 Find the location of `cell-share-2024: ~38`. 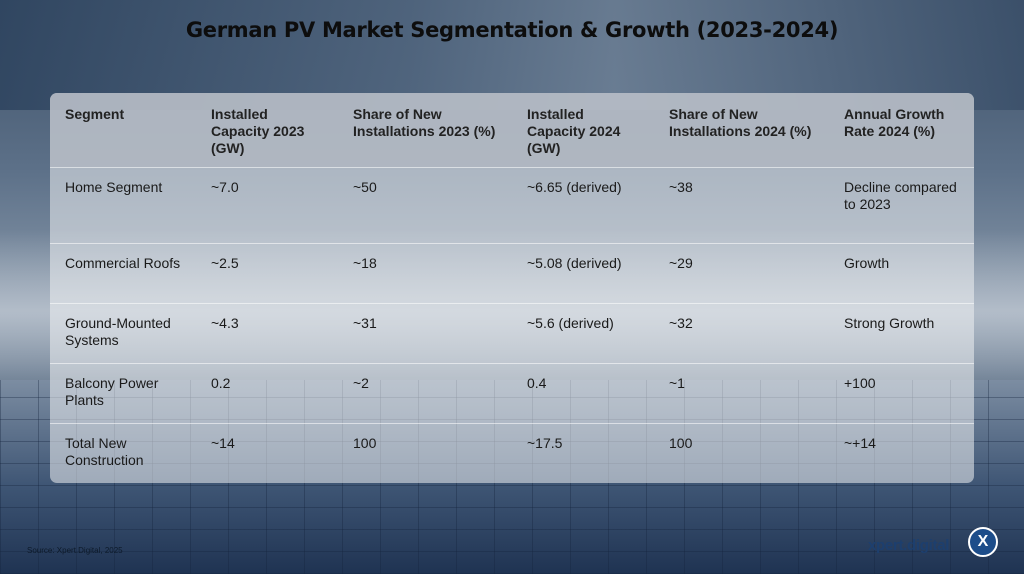

cell-share-2024: ~38 is located at coordinates (681, 186).